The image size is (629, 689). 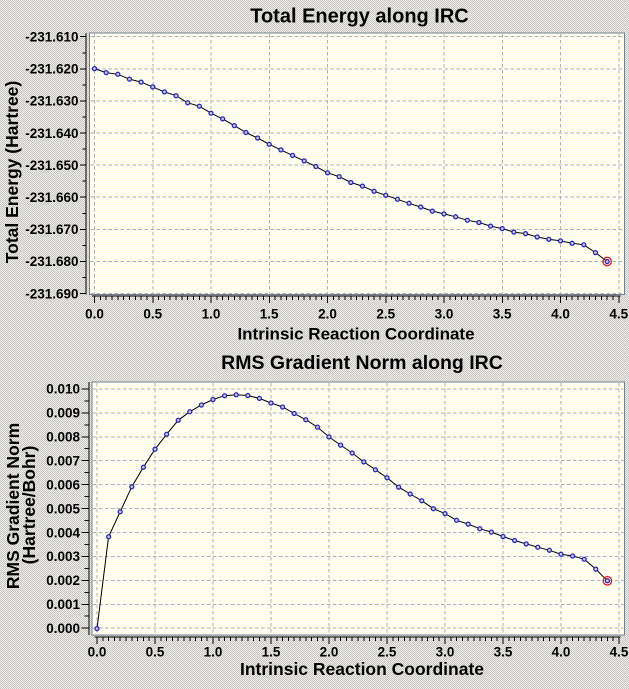 I want to click on svg-text: 0.006, so click(x=63, y=484).